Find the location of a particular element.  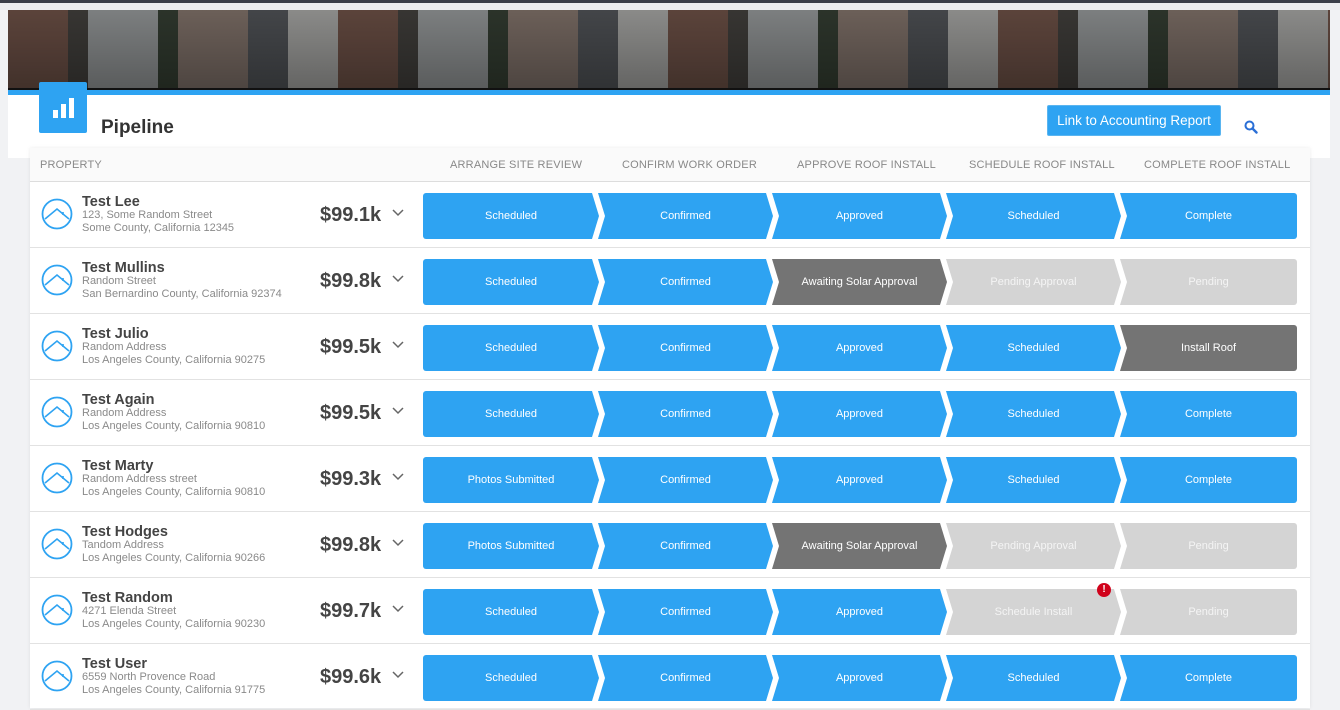

bar-chart-icon is located at coordinates (63, 107).